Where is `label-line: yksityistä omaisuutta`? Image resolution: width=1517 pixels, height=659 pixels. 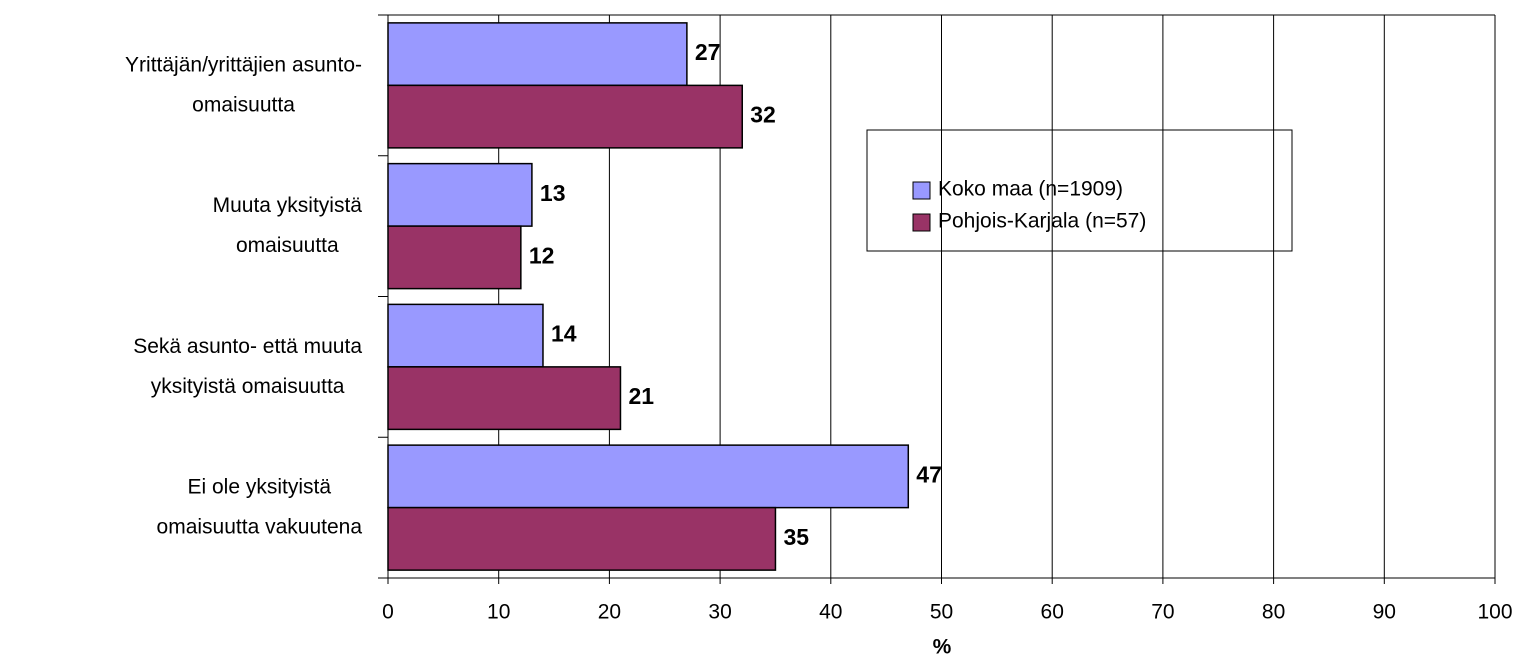 label-line: yksityistä omaisuutta is located at coordinates (248, 385).